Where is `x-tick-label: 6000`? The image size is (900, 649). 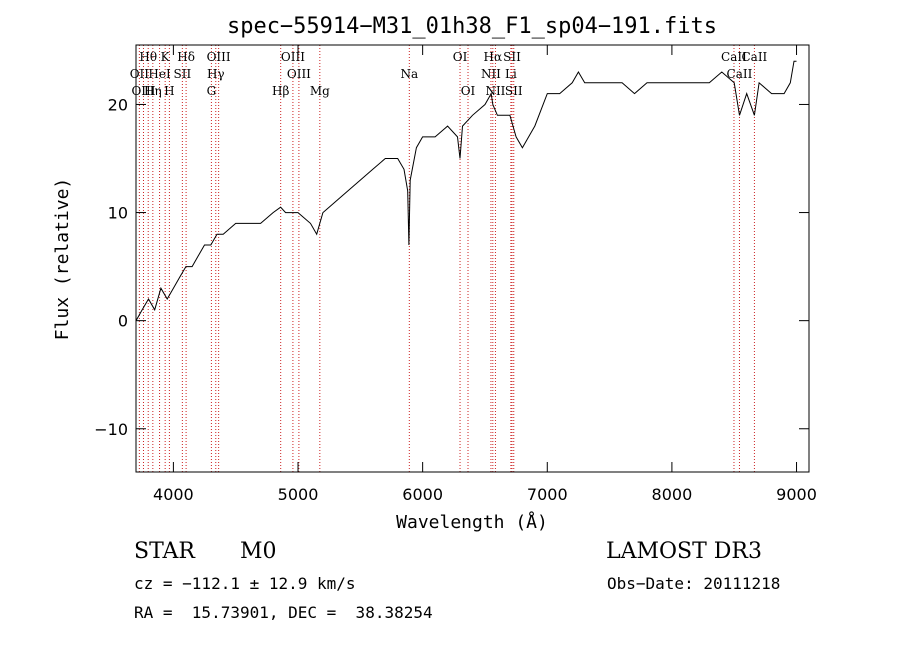 x-tick-label: 6000 is located at coordinates (422, 494).